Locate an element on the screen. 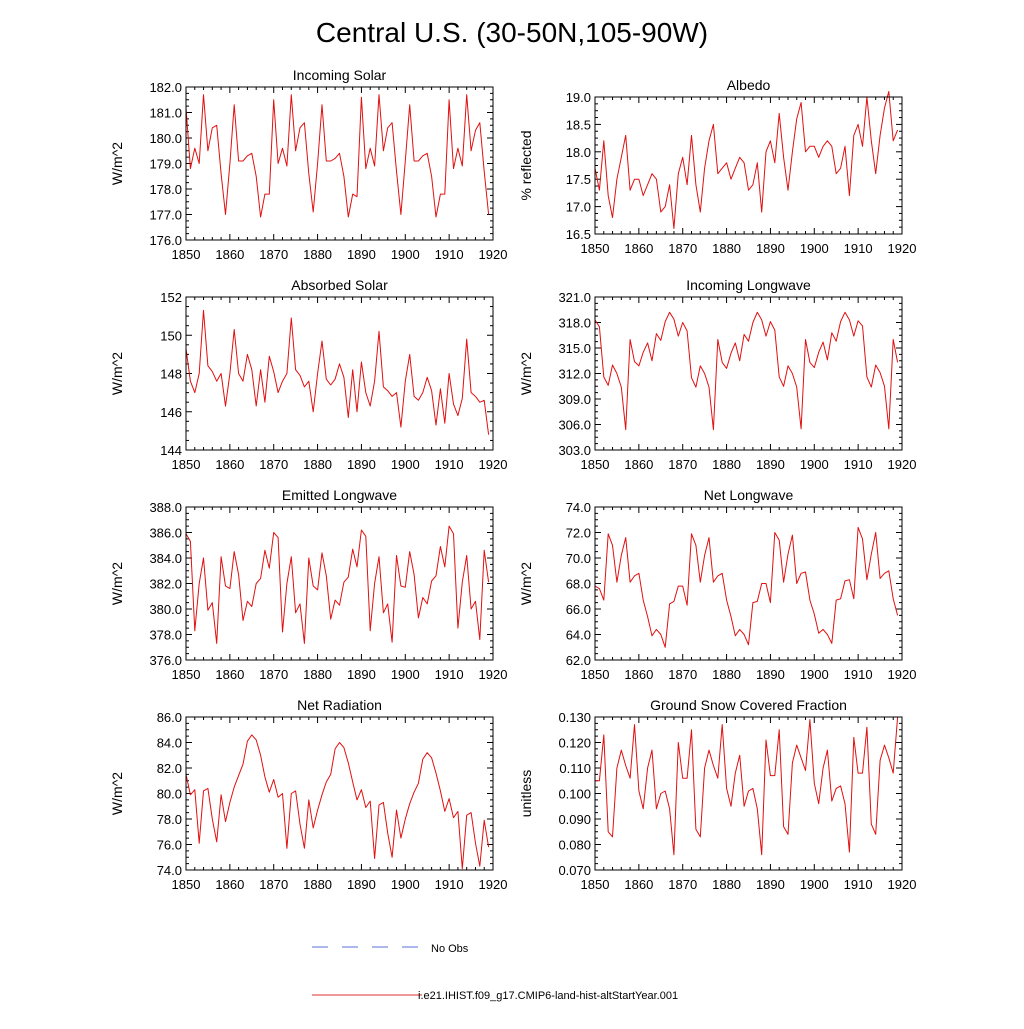 This screenshot has height=1029, width=1024. y-tick-label: 16.5 is located at coordinates (578, 234).